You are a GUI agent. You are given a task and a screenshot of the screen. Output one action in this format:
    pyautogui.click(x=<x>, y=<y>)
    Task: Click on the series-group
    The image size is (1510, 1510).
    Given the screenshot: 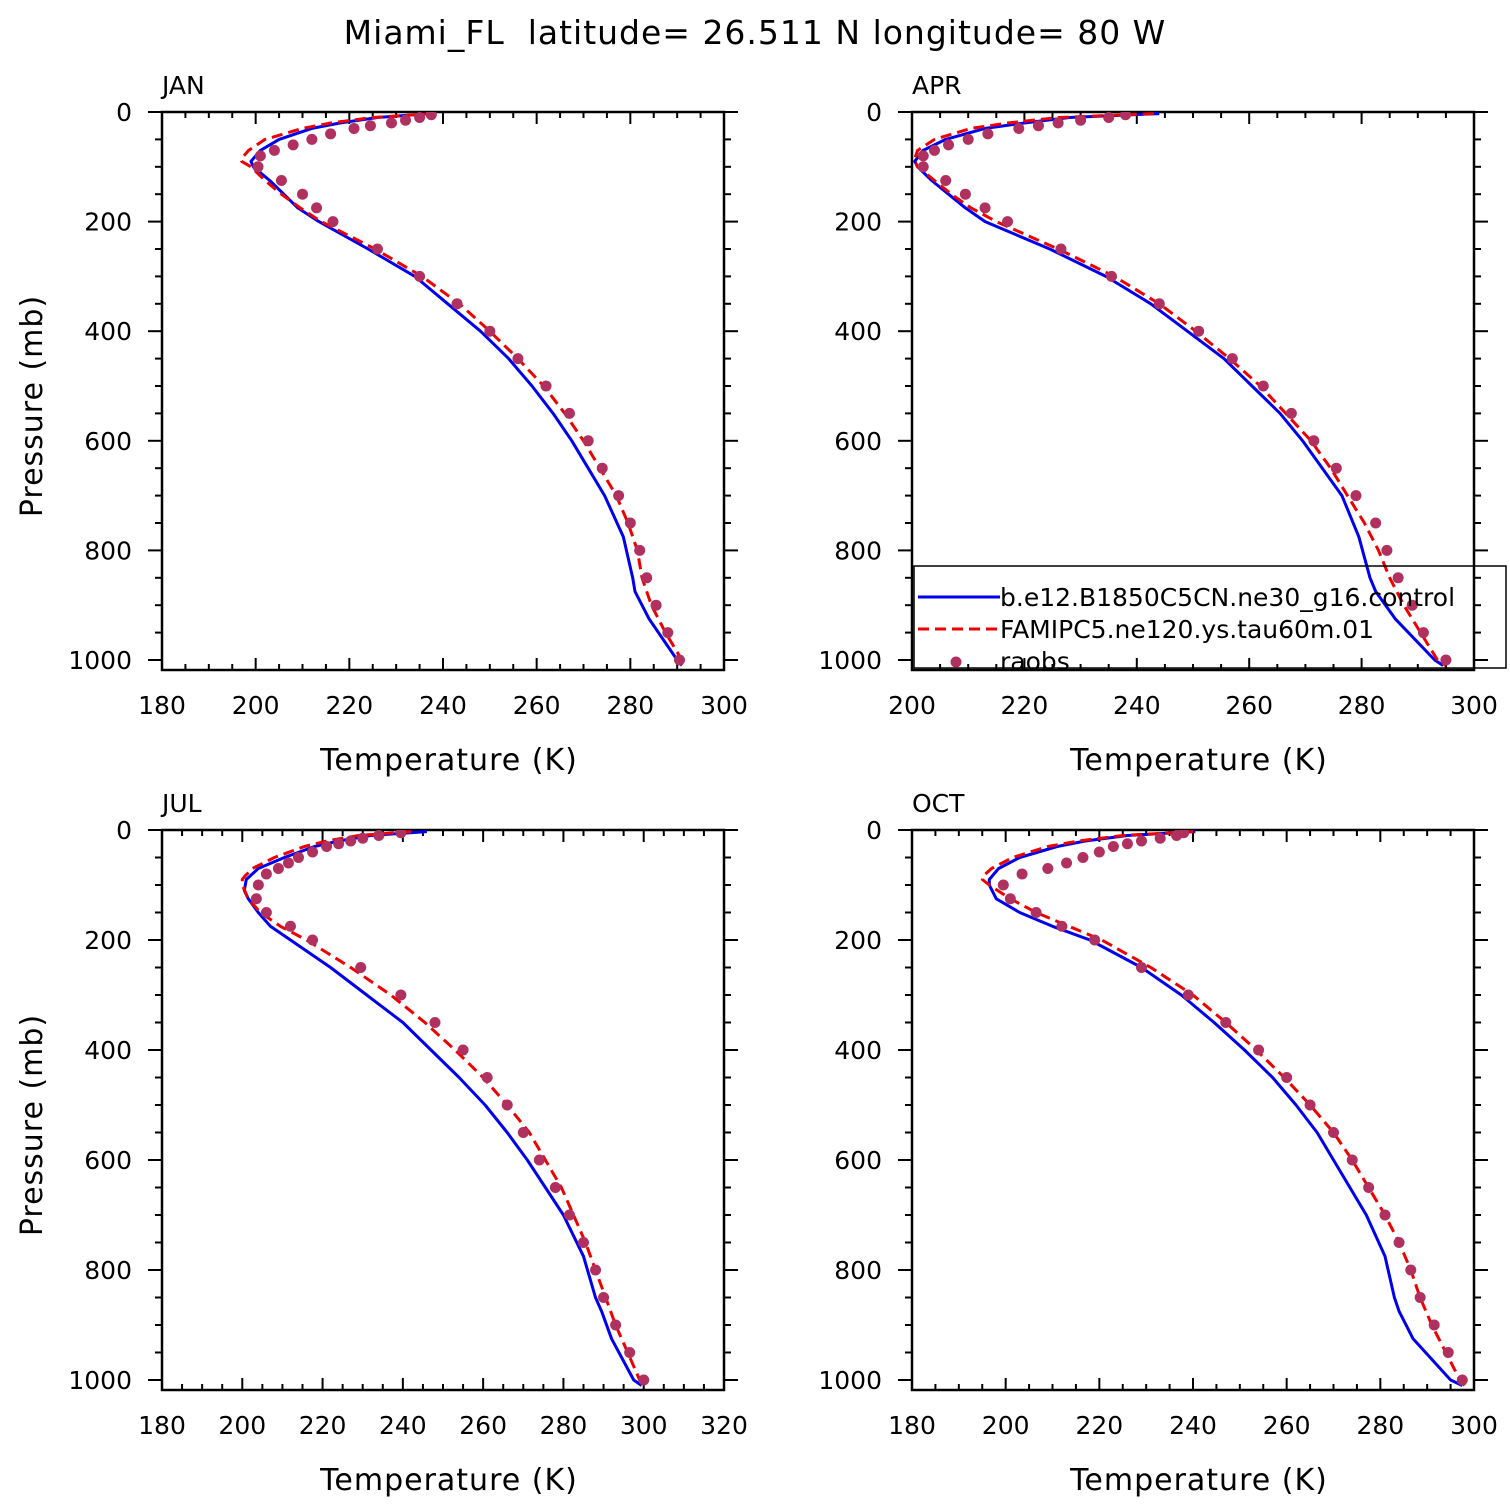 What is the action you would take?
    pyautogui.click(x=445, y=1108)
    